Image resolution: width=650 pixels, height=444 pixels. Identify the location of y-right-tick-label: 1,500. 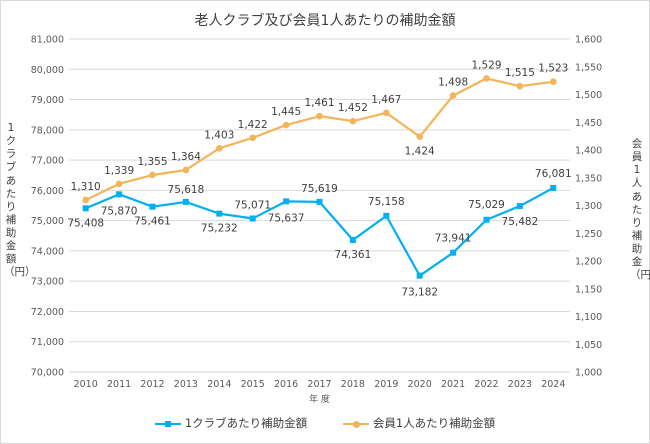
(588, 95).